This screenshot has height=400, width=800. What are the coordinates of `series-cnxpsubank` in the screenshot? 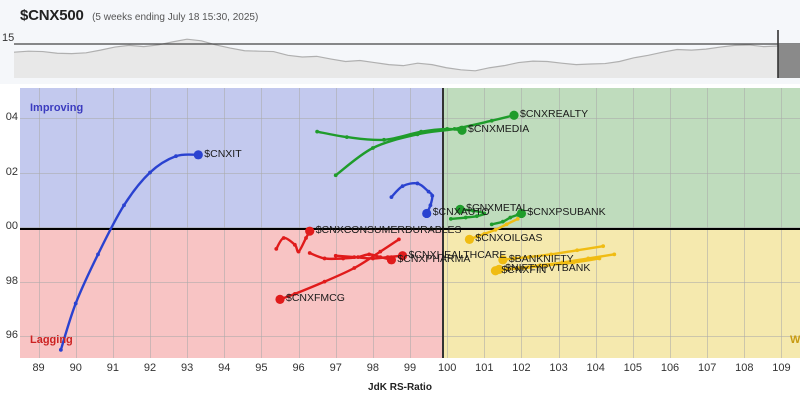 It's located at (508, 217).